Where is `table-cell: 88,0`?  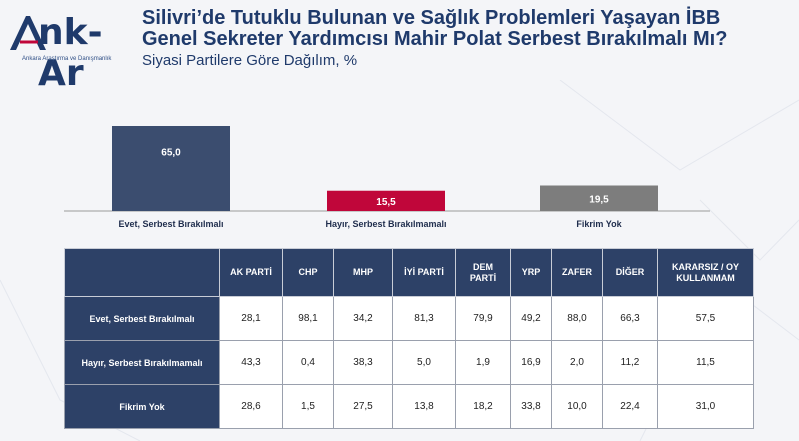
table-cell: 88,0 is located at coordinates (577, 318).